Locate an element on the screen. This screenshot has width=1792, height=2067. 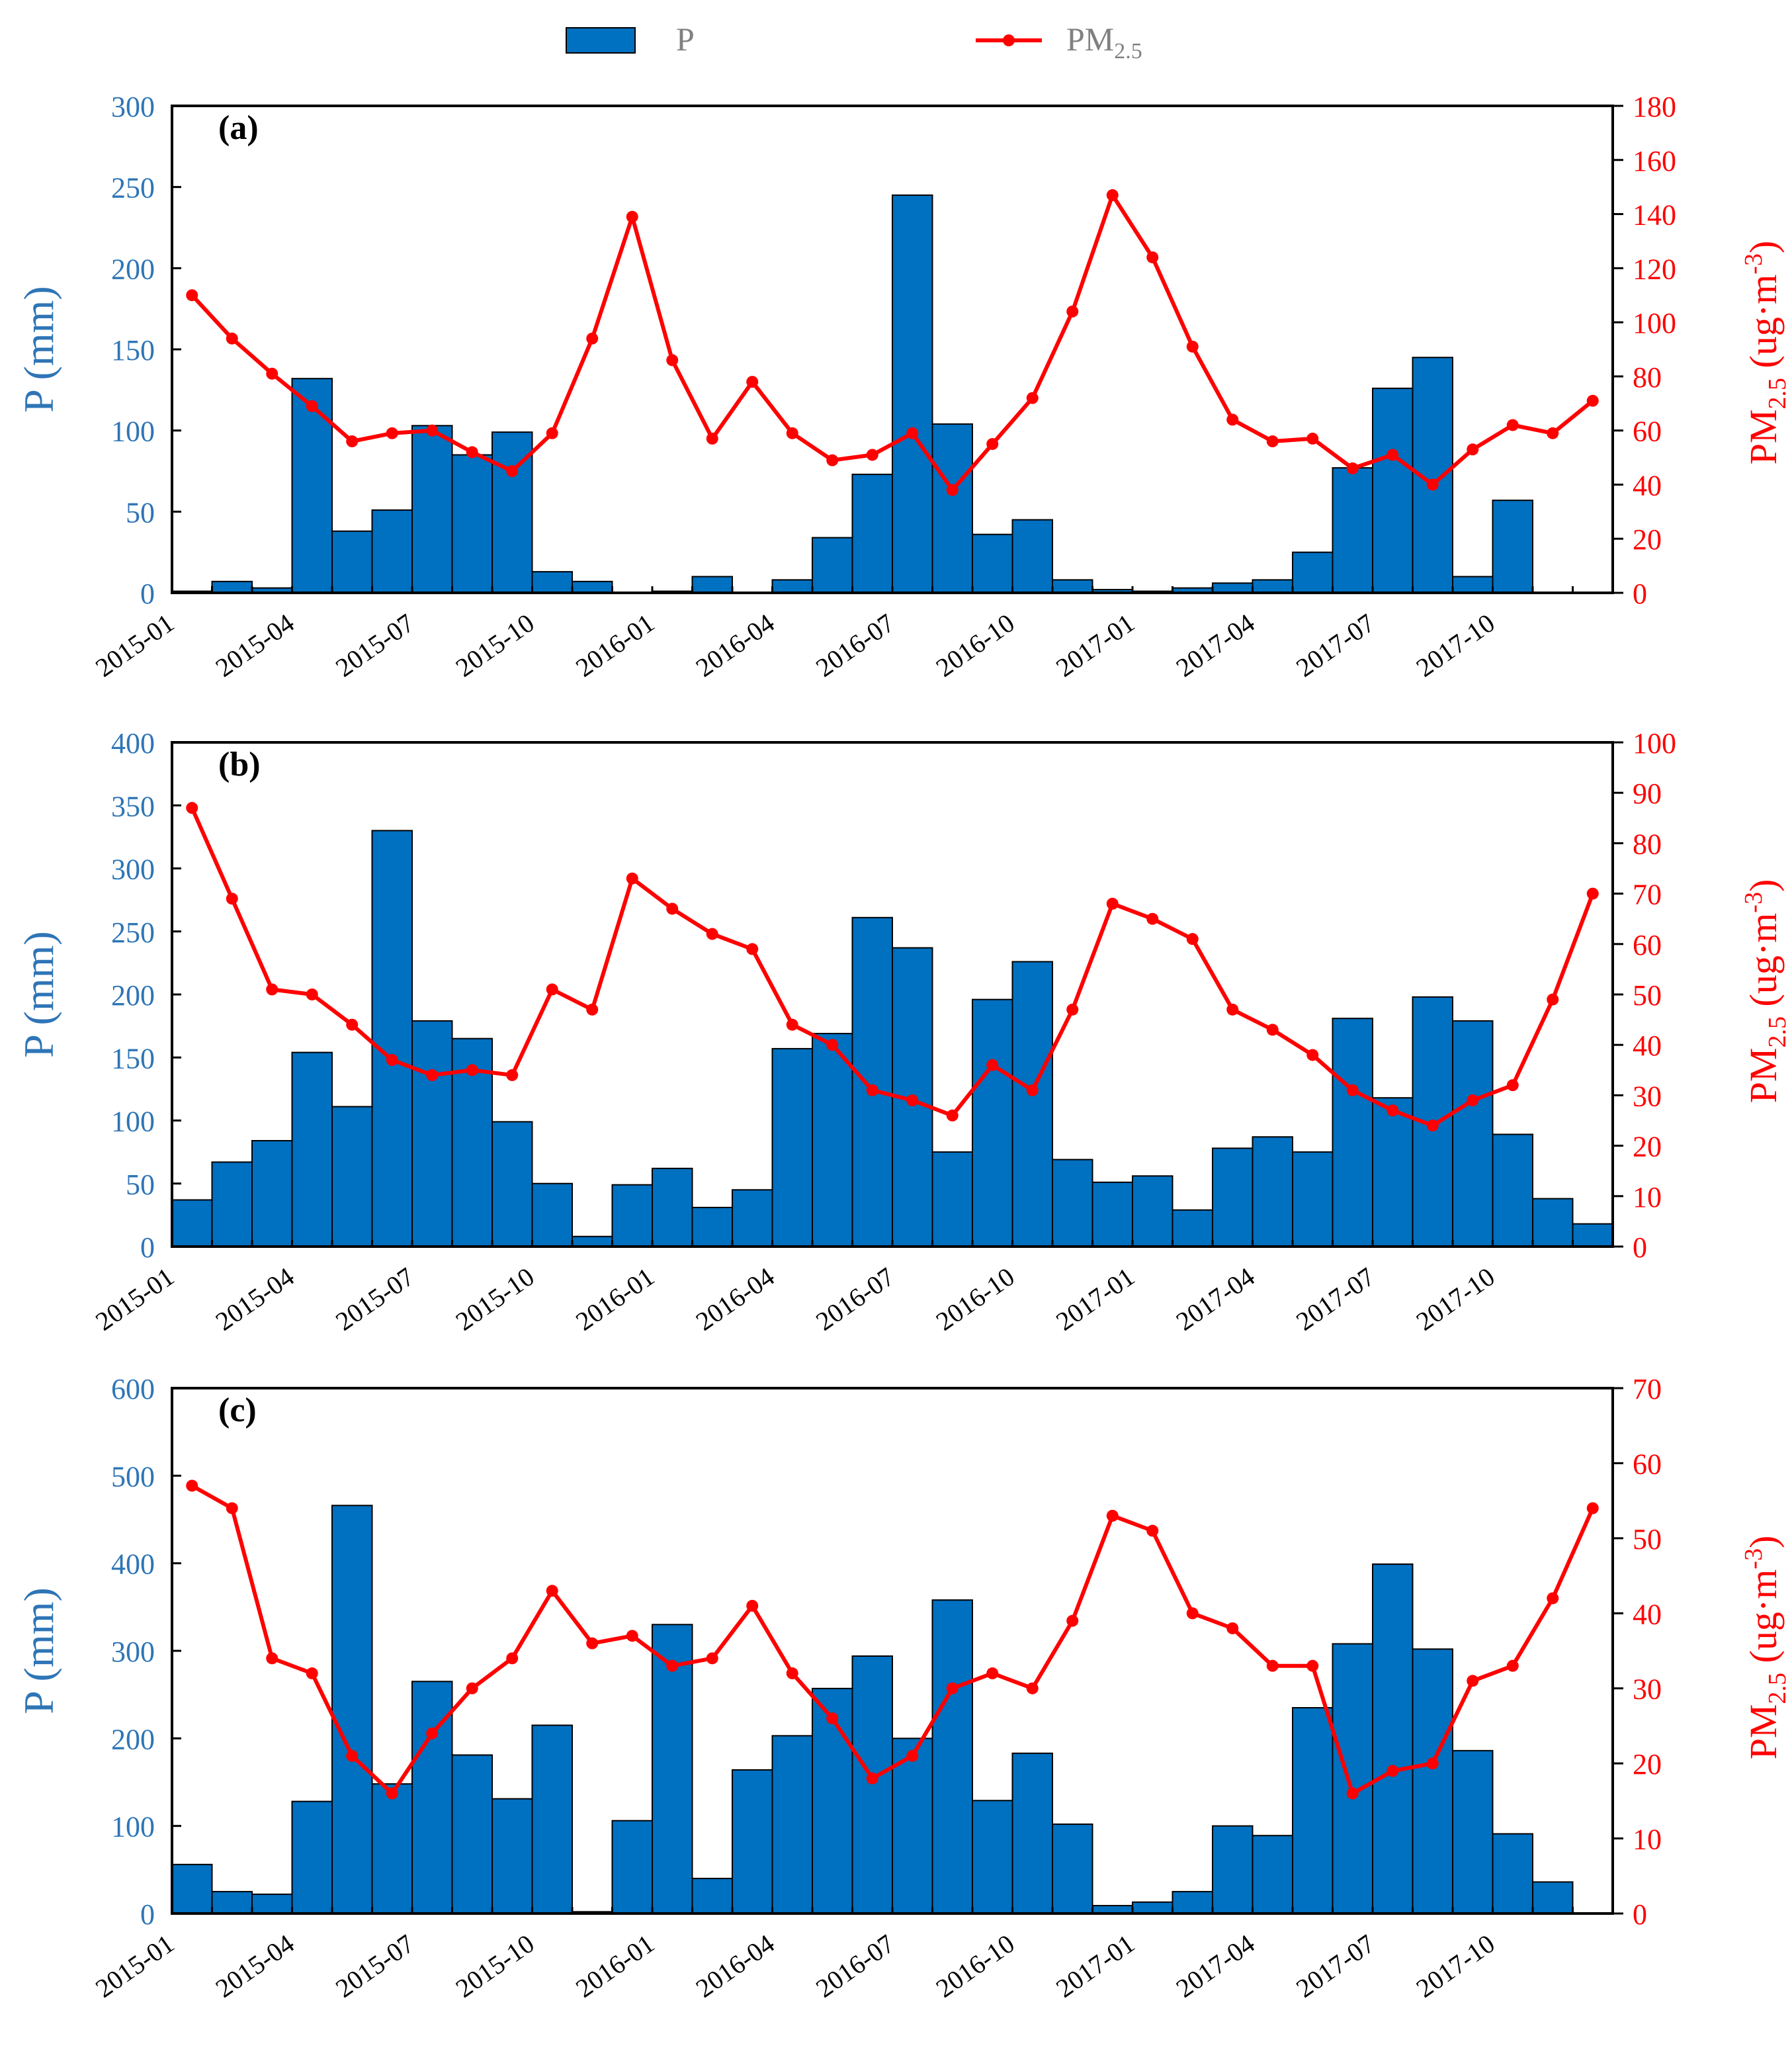
panel-label: (b) is located at coordinates (239, 764).